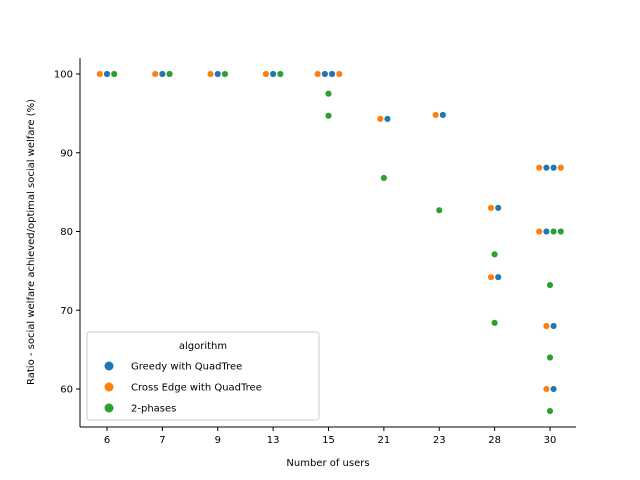 Image resolution: width=640 pixels, height=480 pixels. I want to click on legend-box, so click(203, 376).